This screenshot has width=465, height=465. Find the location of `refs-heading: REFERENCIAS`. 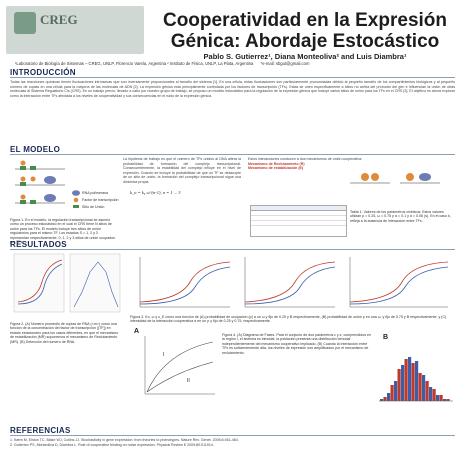

refs-heading: REFERENCIAS is located at coordinates (40, 430).